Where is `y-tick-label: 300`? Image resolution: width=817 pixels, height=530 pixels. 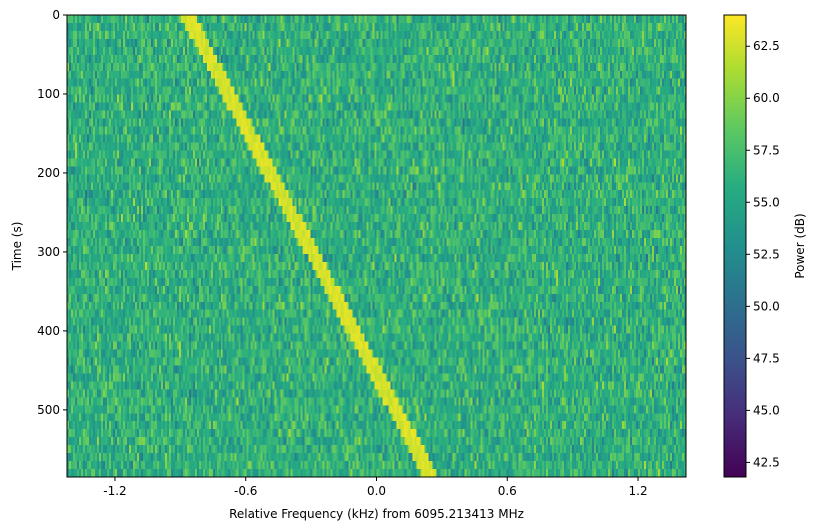
y-tick-label: 300 is located at coordinates (48, 252).